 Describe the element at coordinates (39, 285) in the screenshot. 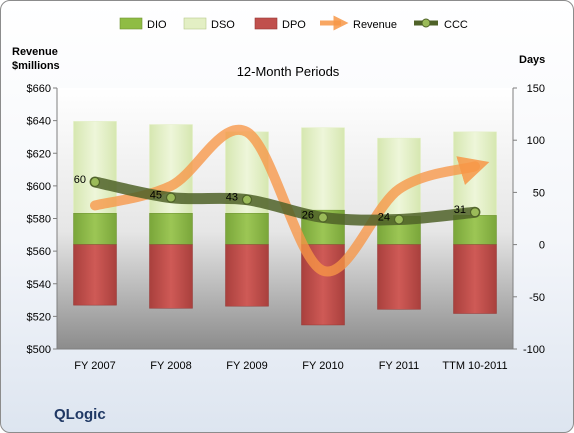

I see `left-tick-label: $540` at that location.